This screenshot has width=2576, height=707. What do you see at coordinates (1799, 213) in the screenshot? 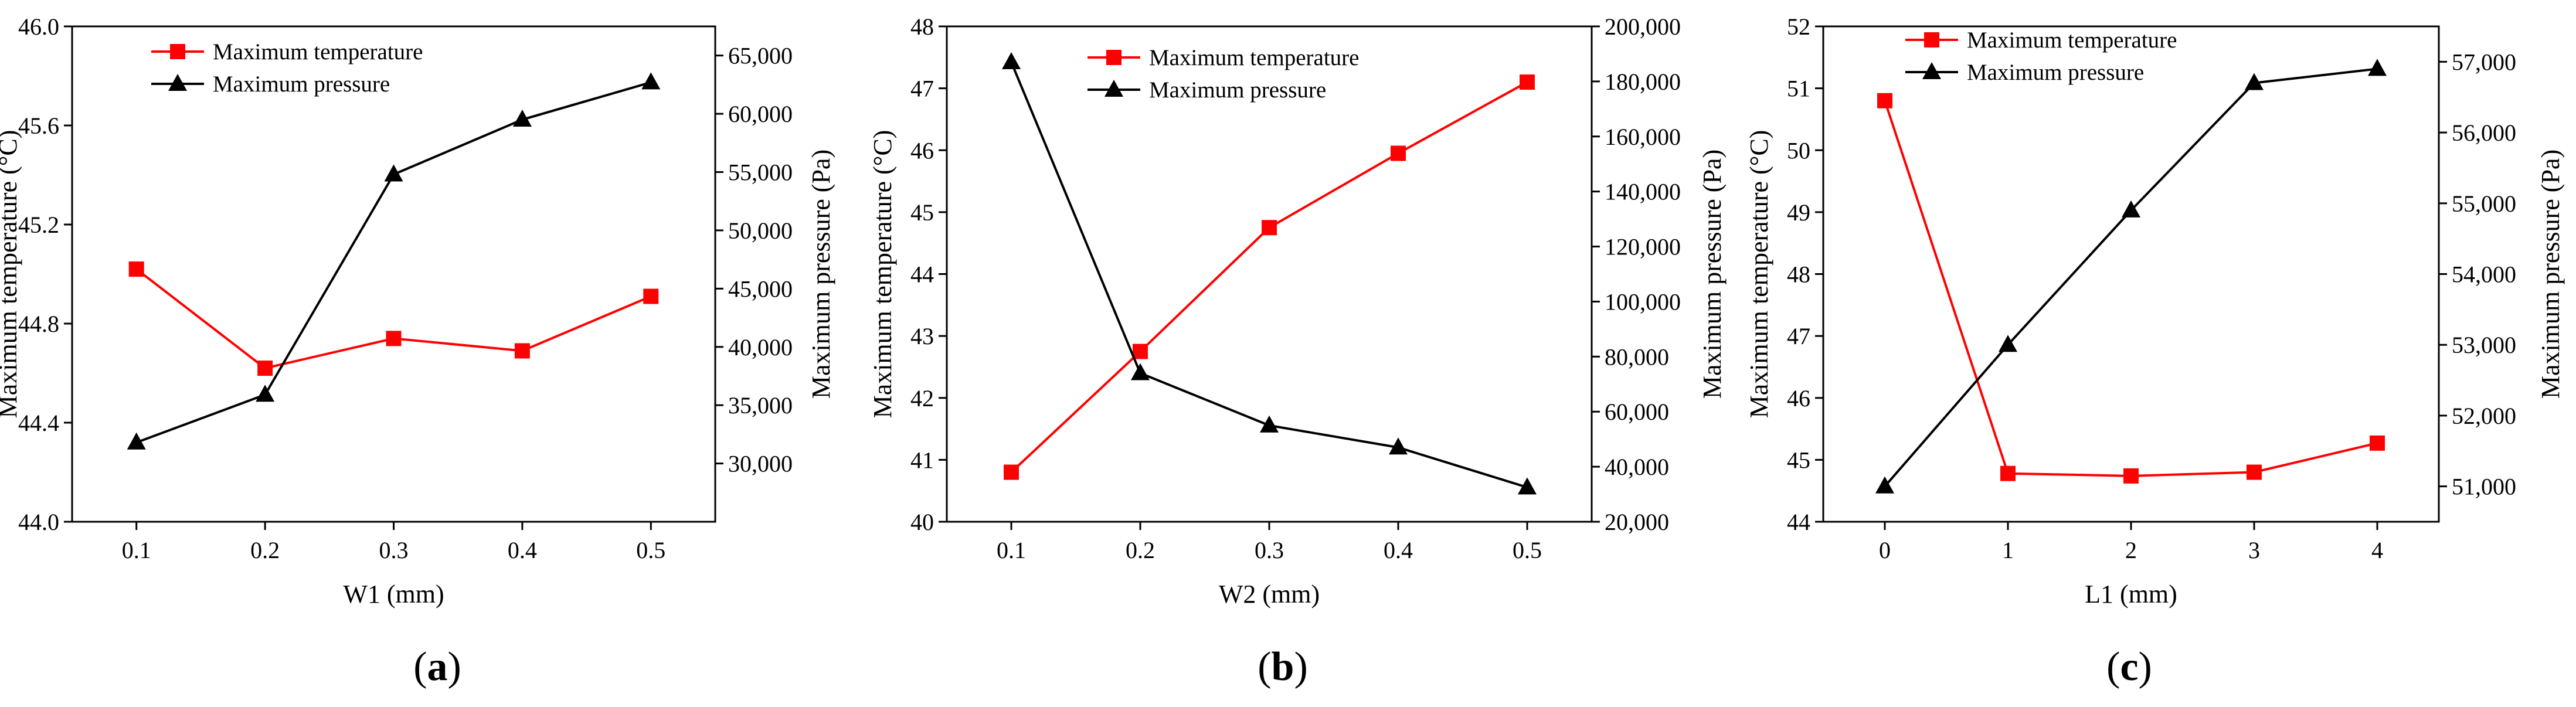
I see `y-left-tick-label: 49` at bounding box center [1799, 213].